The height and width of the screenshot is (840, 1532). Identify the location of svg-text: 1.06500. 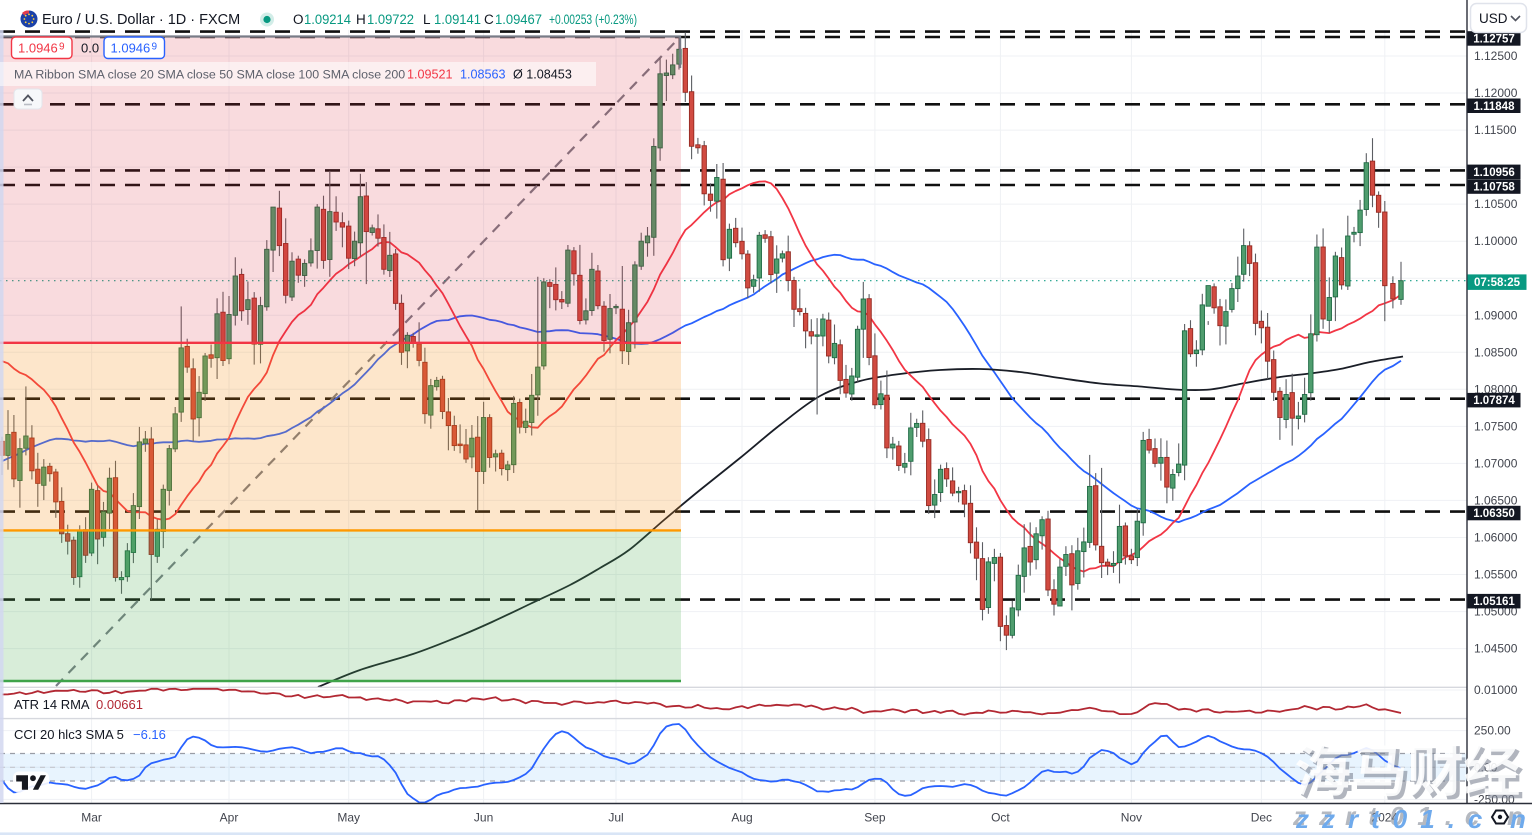
(1496, 500).